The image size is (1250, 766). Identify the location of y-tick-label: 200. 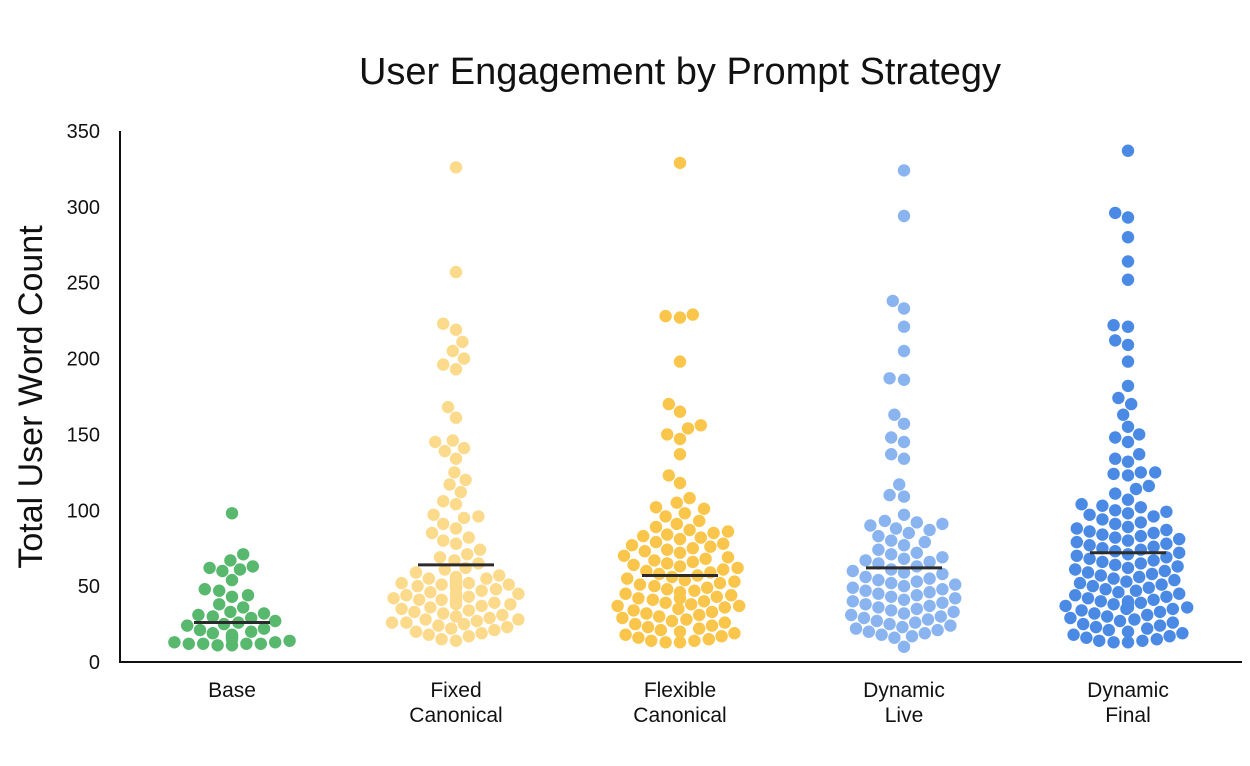
(83, 360).